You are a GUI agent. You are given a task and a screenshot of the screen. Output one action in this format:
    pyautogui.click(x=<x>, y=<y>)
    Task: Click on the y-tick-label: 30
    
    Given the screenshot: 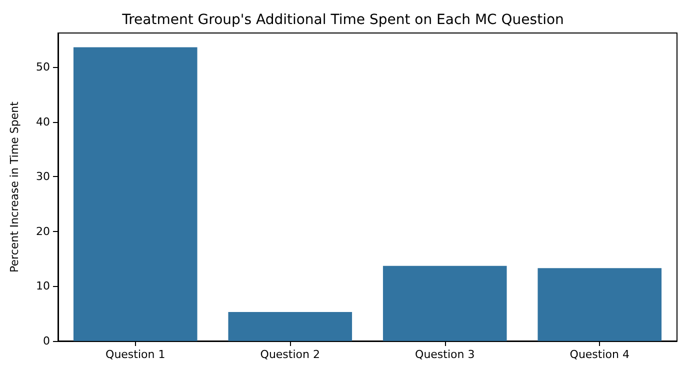 What is the action you would take?
    pyautogui.click(x=43, y=177)
    